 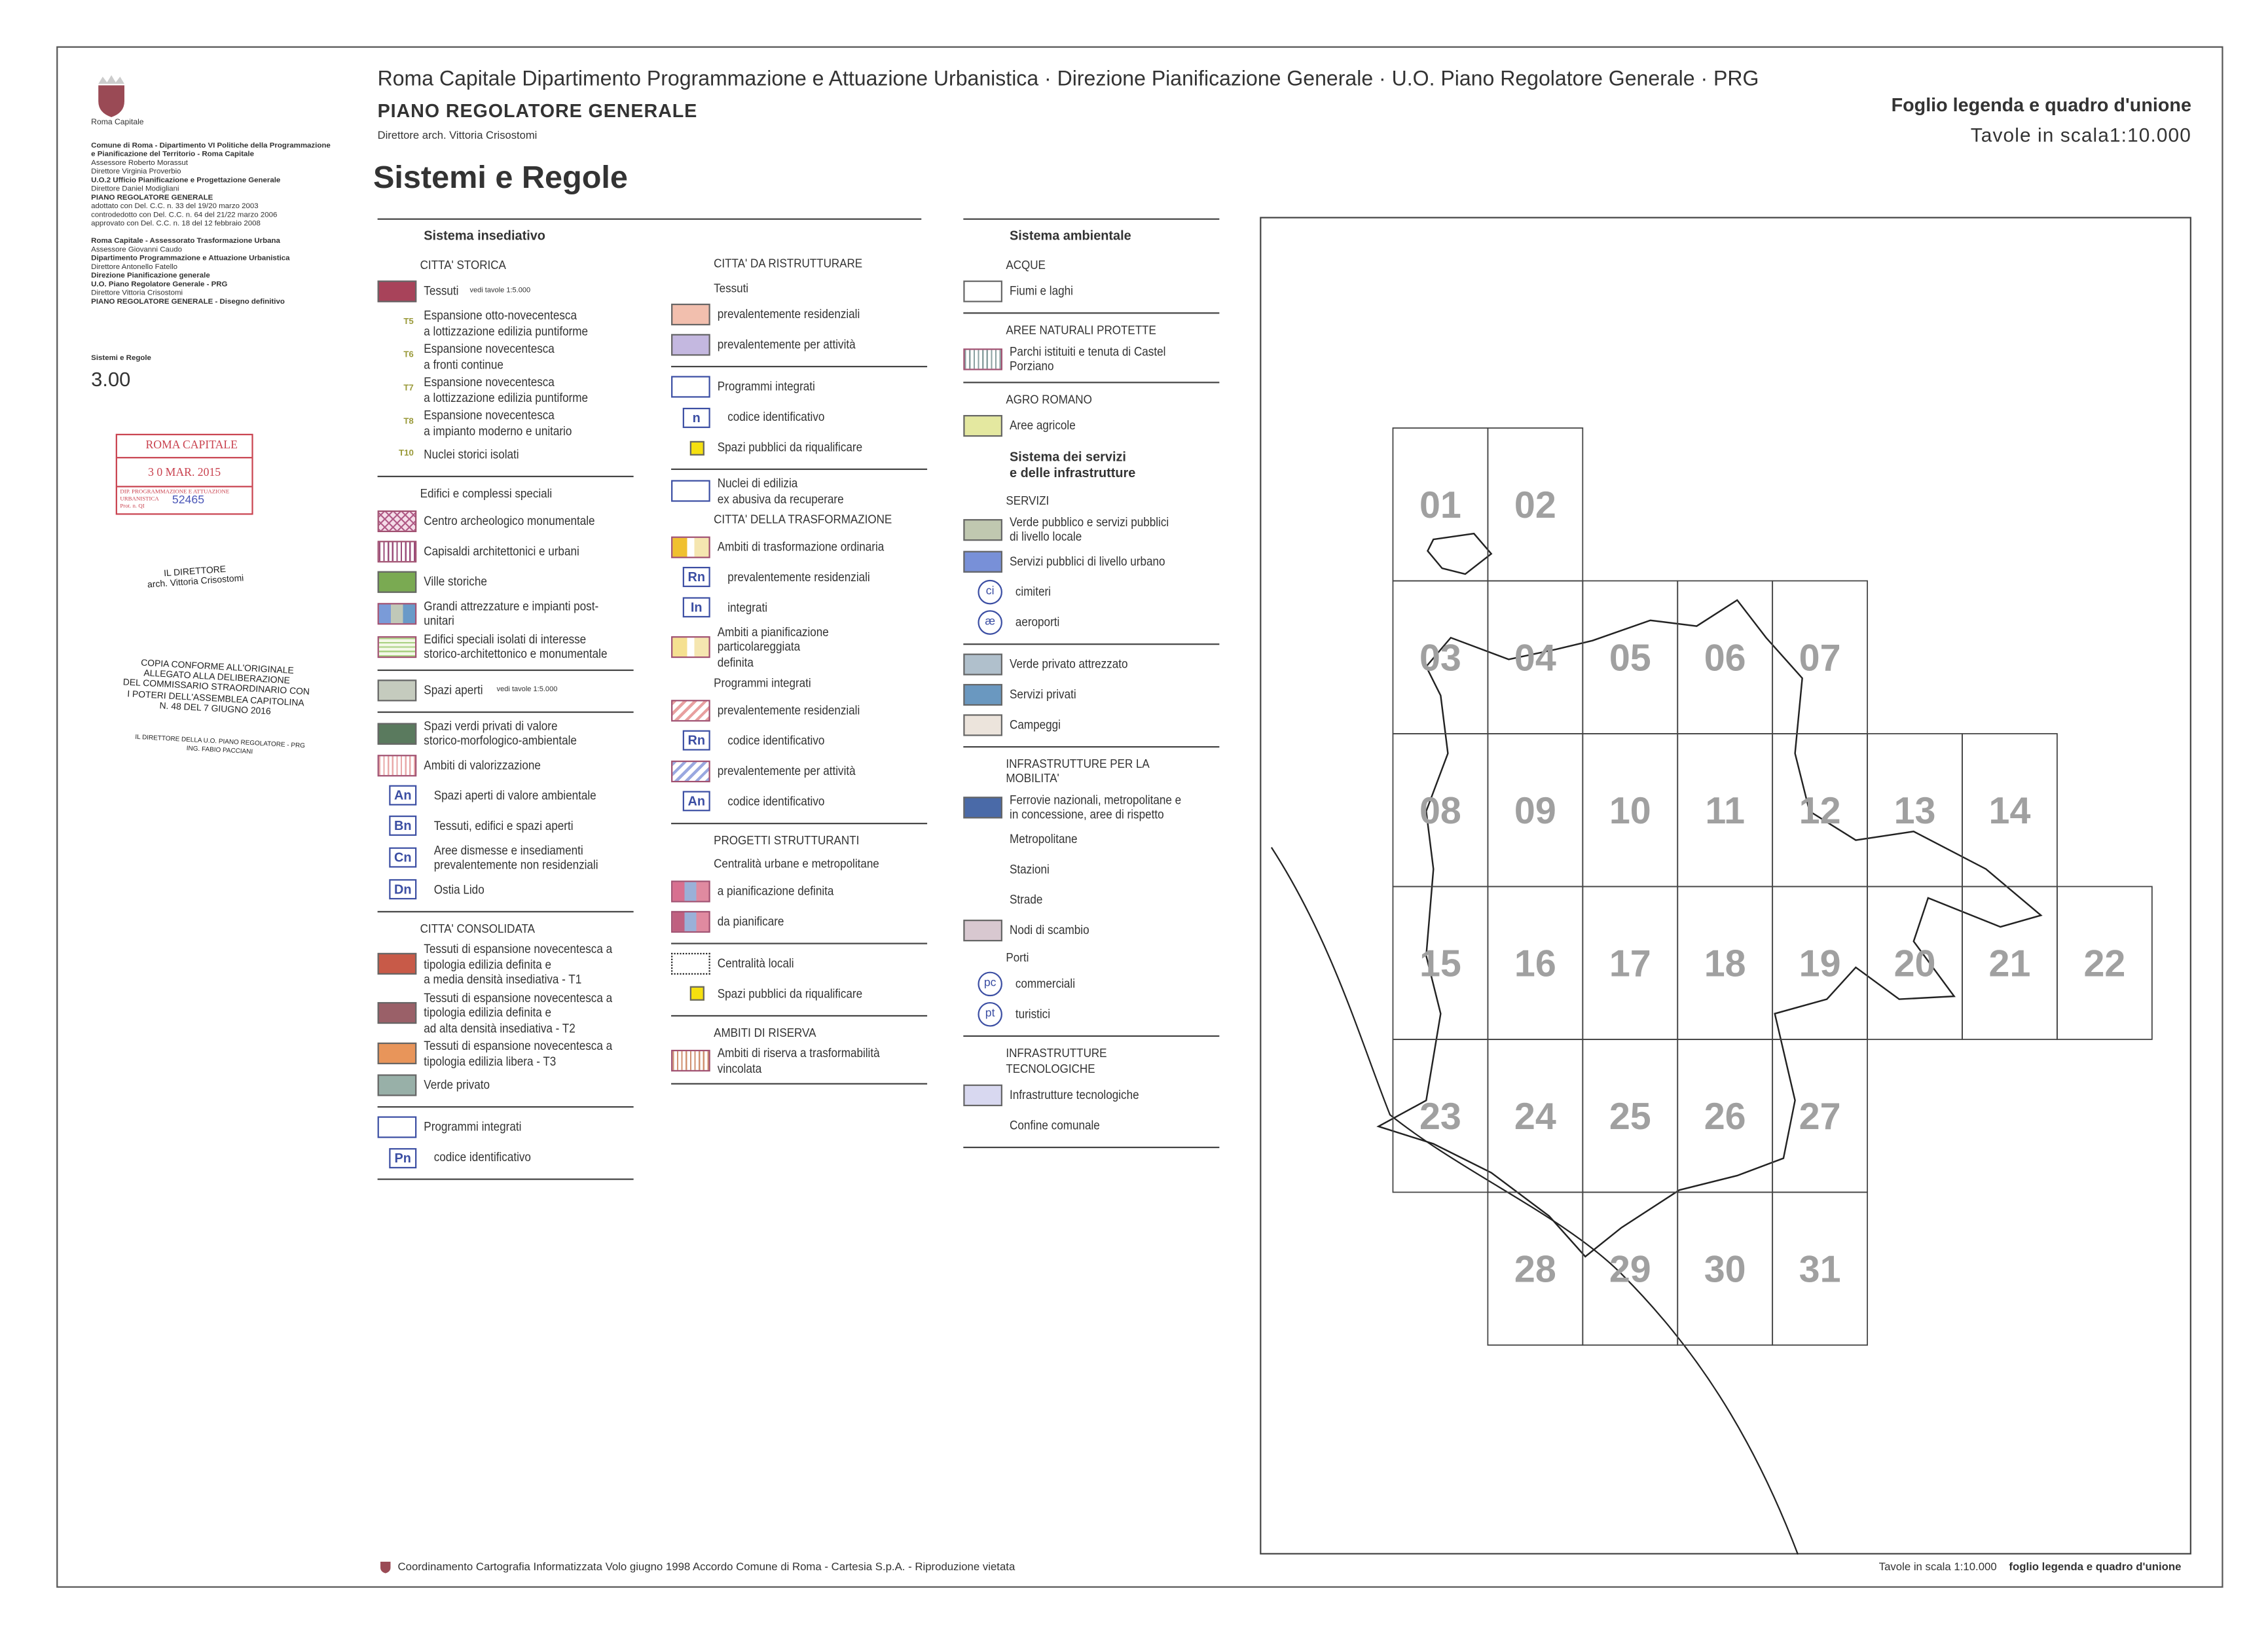 I want to click on tile-number: 24, so click(x=1535, y=1117).